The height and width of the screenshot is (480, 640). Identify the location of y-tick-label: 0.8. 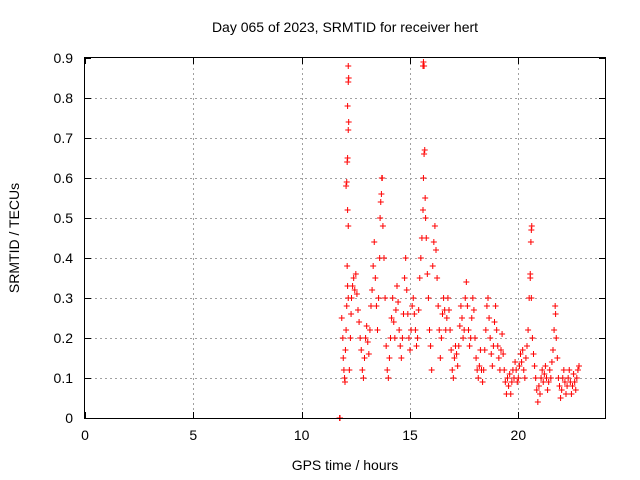
(64, 98).